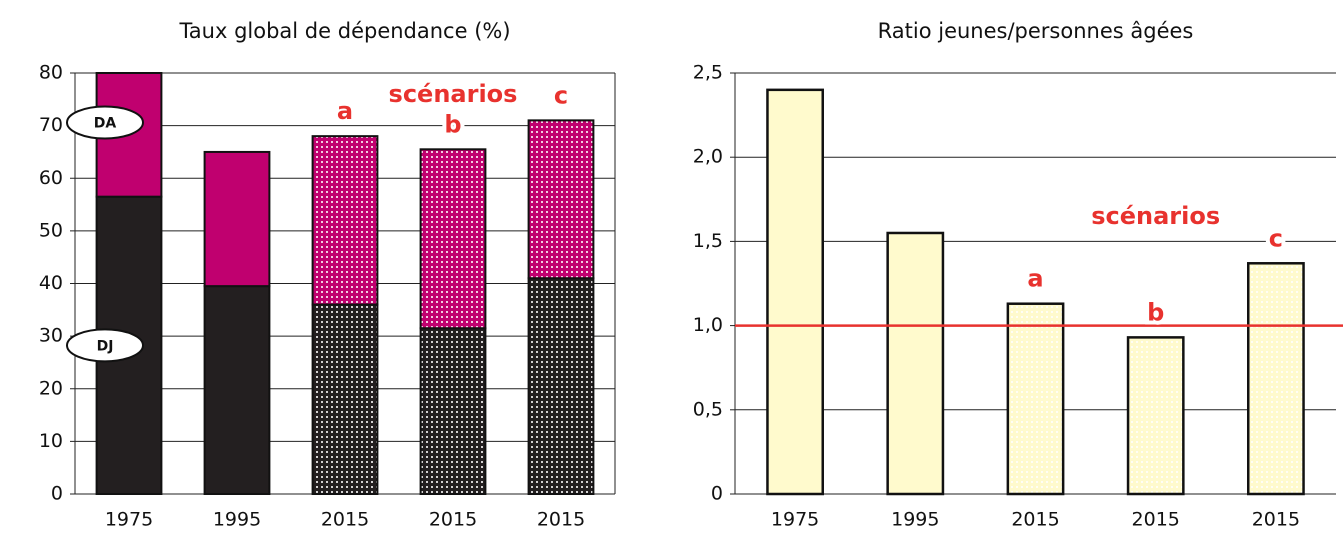 Image resolution: width=1343 pixels, height=535 pixels. Describe the element at coordinates (51, 125) in the screenshot. I see `y-tick-label: 70` at that location.